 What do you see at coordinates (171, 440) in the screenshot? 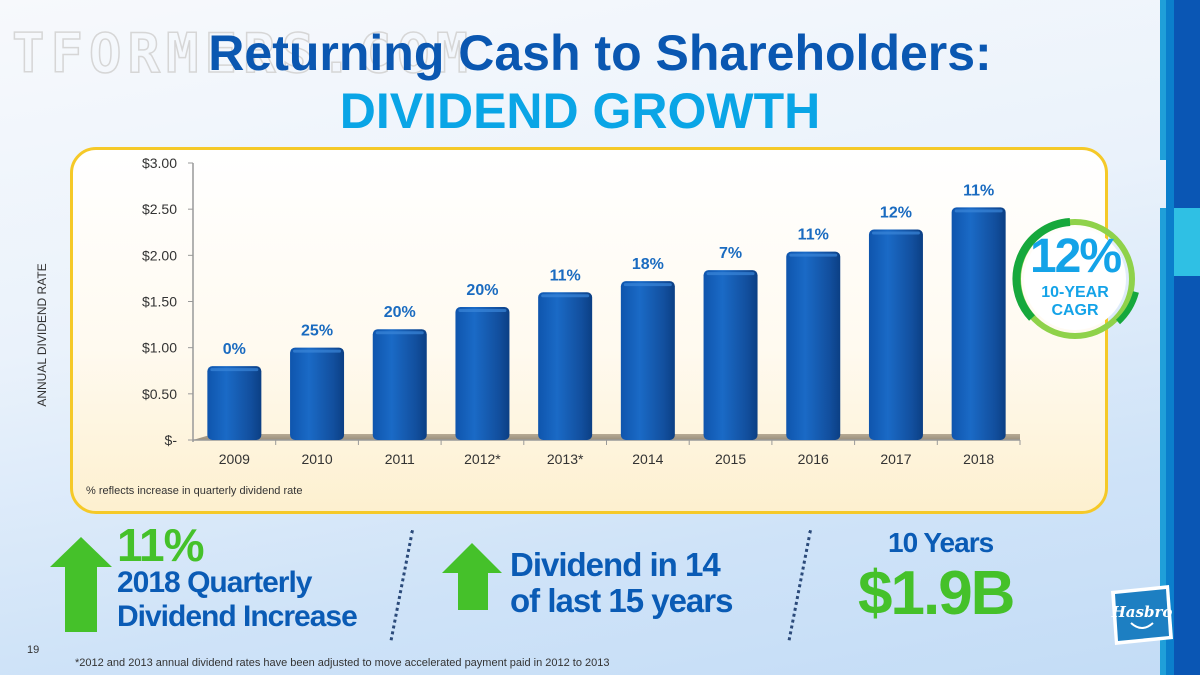
I see `y-tick-label: $-` at bounding box center [171, 440].